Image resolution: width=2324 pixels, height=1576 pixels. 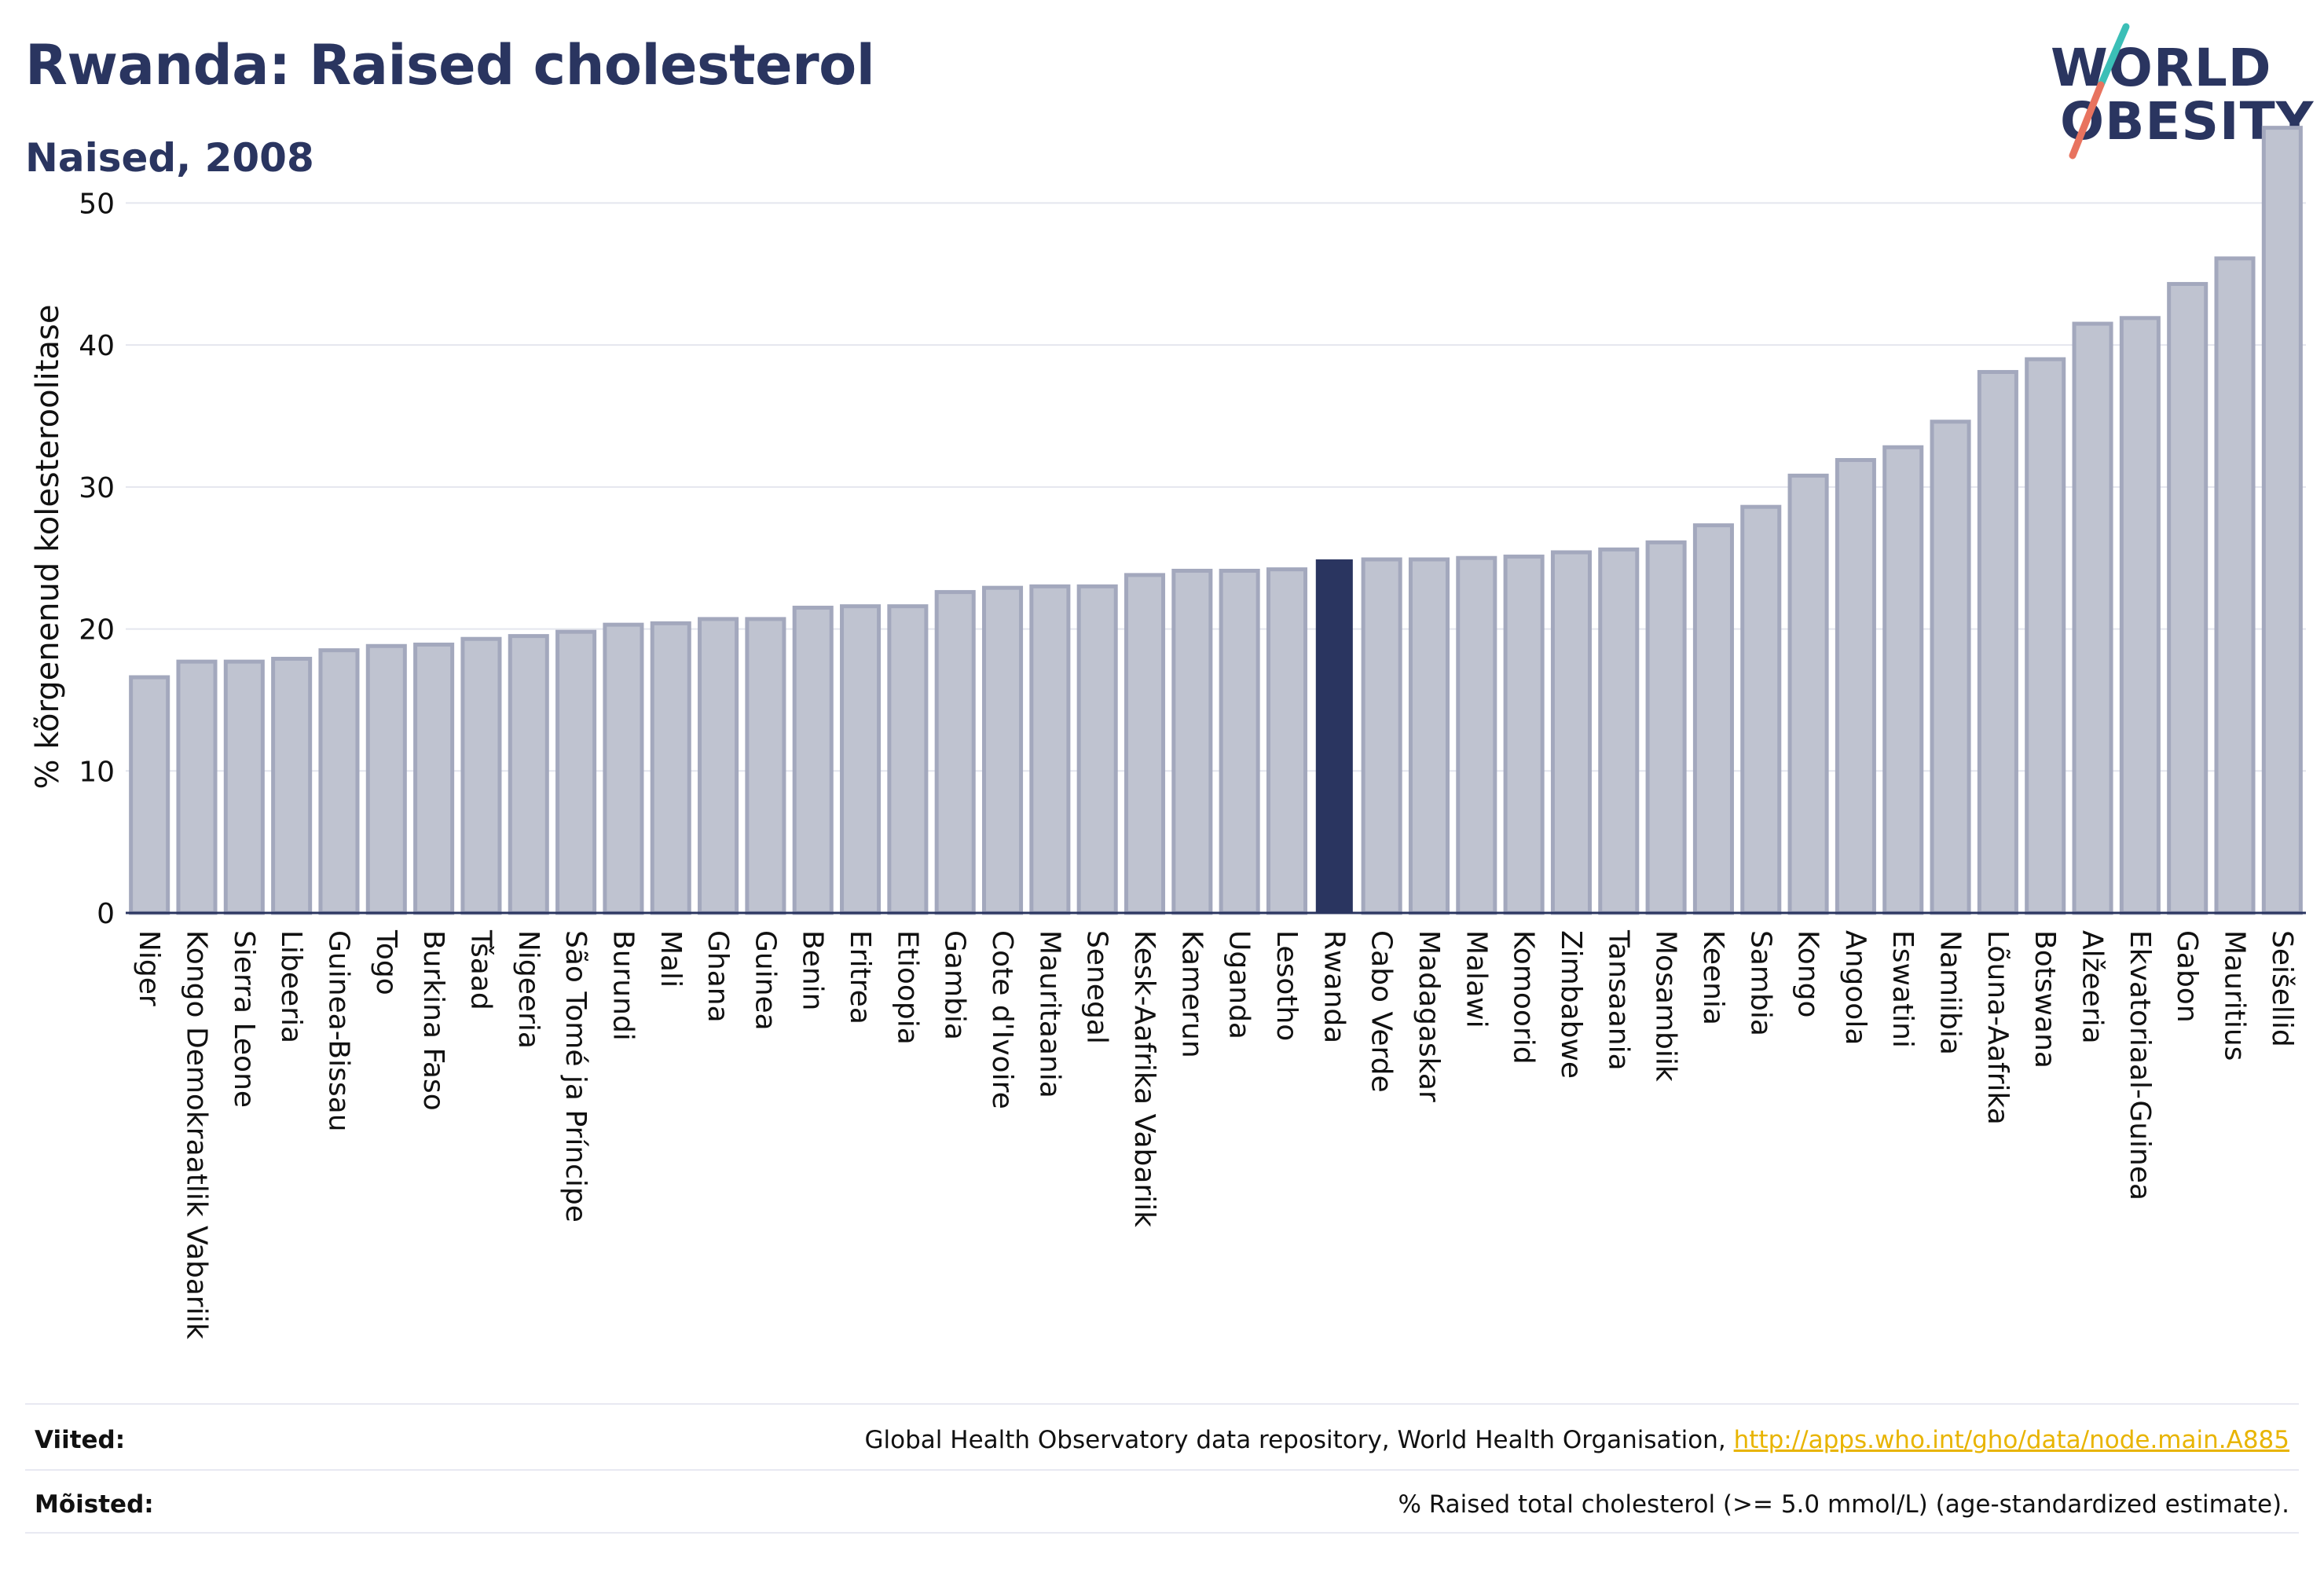 What do you see at coordinates (1002, 1019) in the screenshot?
I see `x-tick-label: Cote d'Ivoire` at bounding box center [1002, 1019].